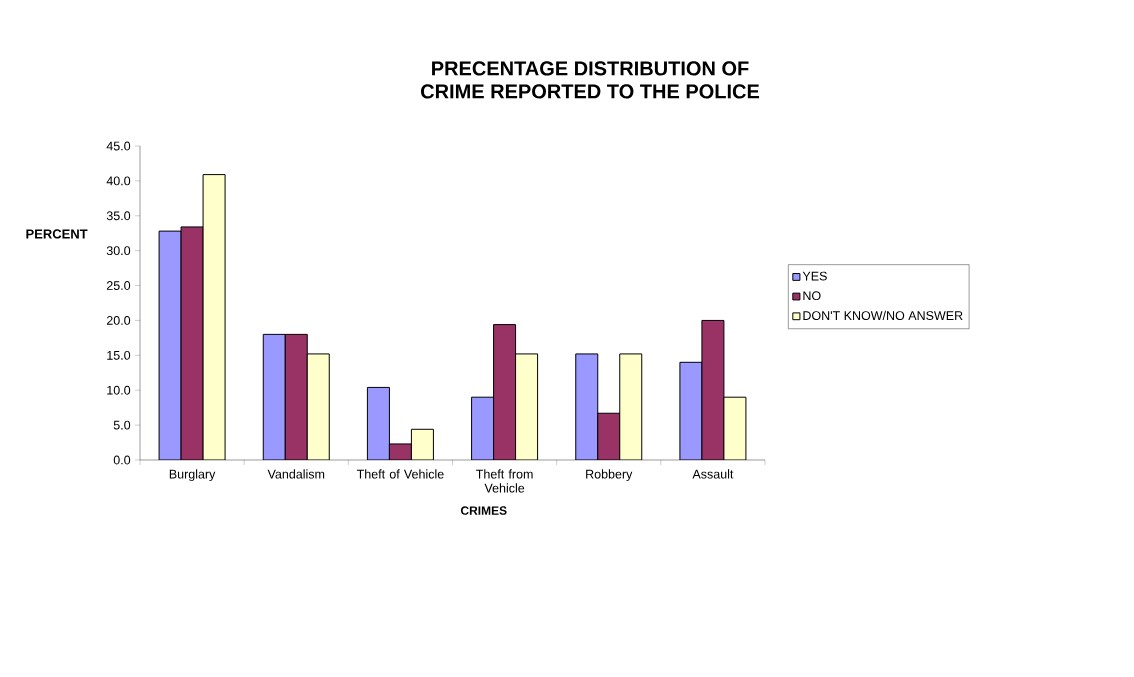  Describe the element at coordinates (883, 315) in the screenshot. I see `legend-label: DON'T KNOW/NO ANSWER` at that location.